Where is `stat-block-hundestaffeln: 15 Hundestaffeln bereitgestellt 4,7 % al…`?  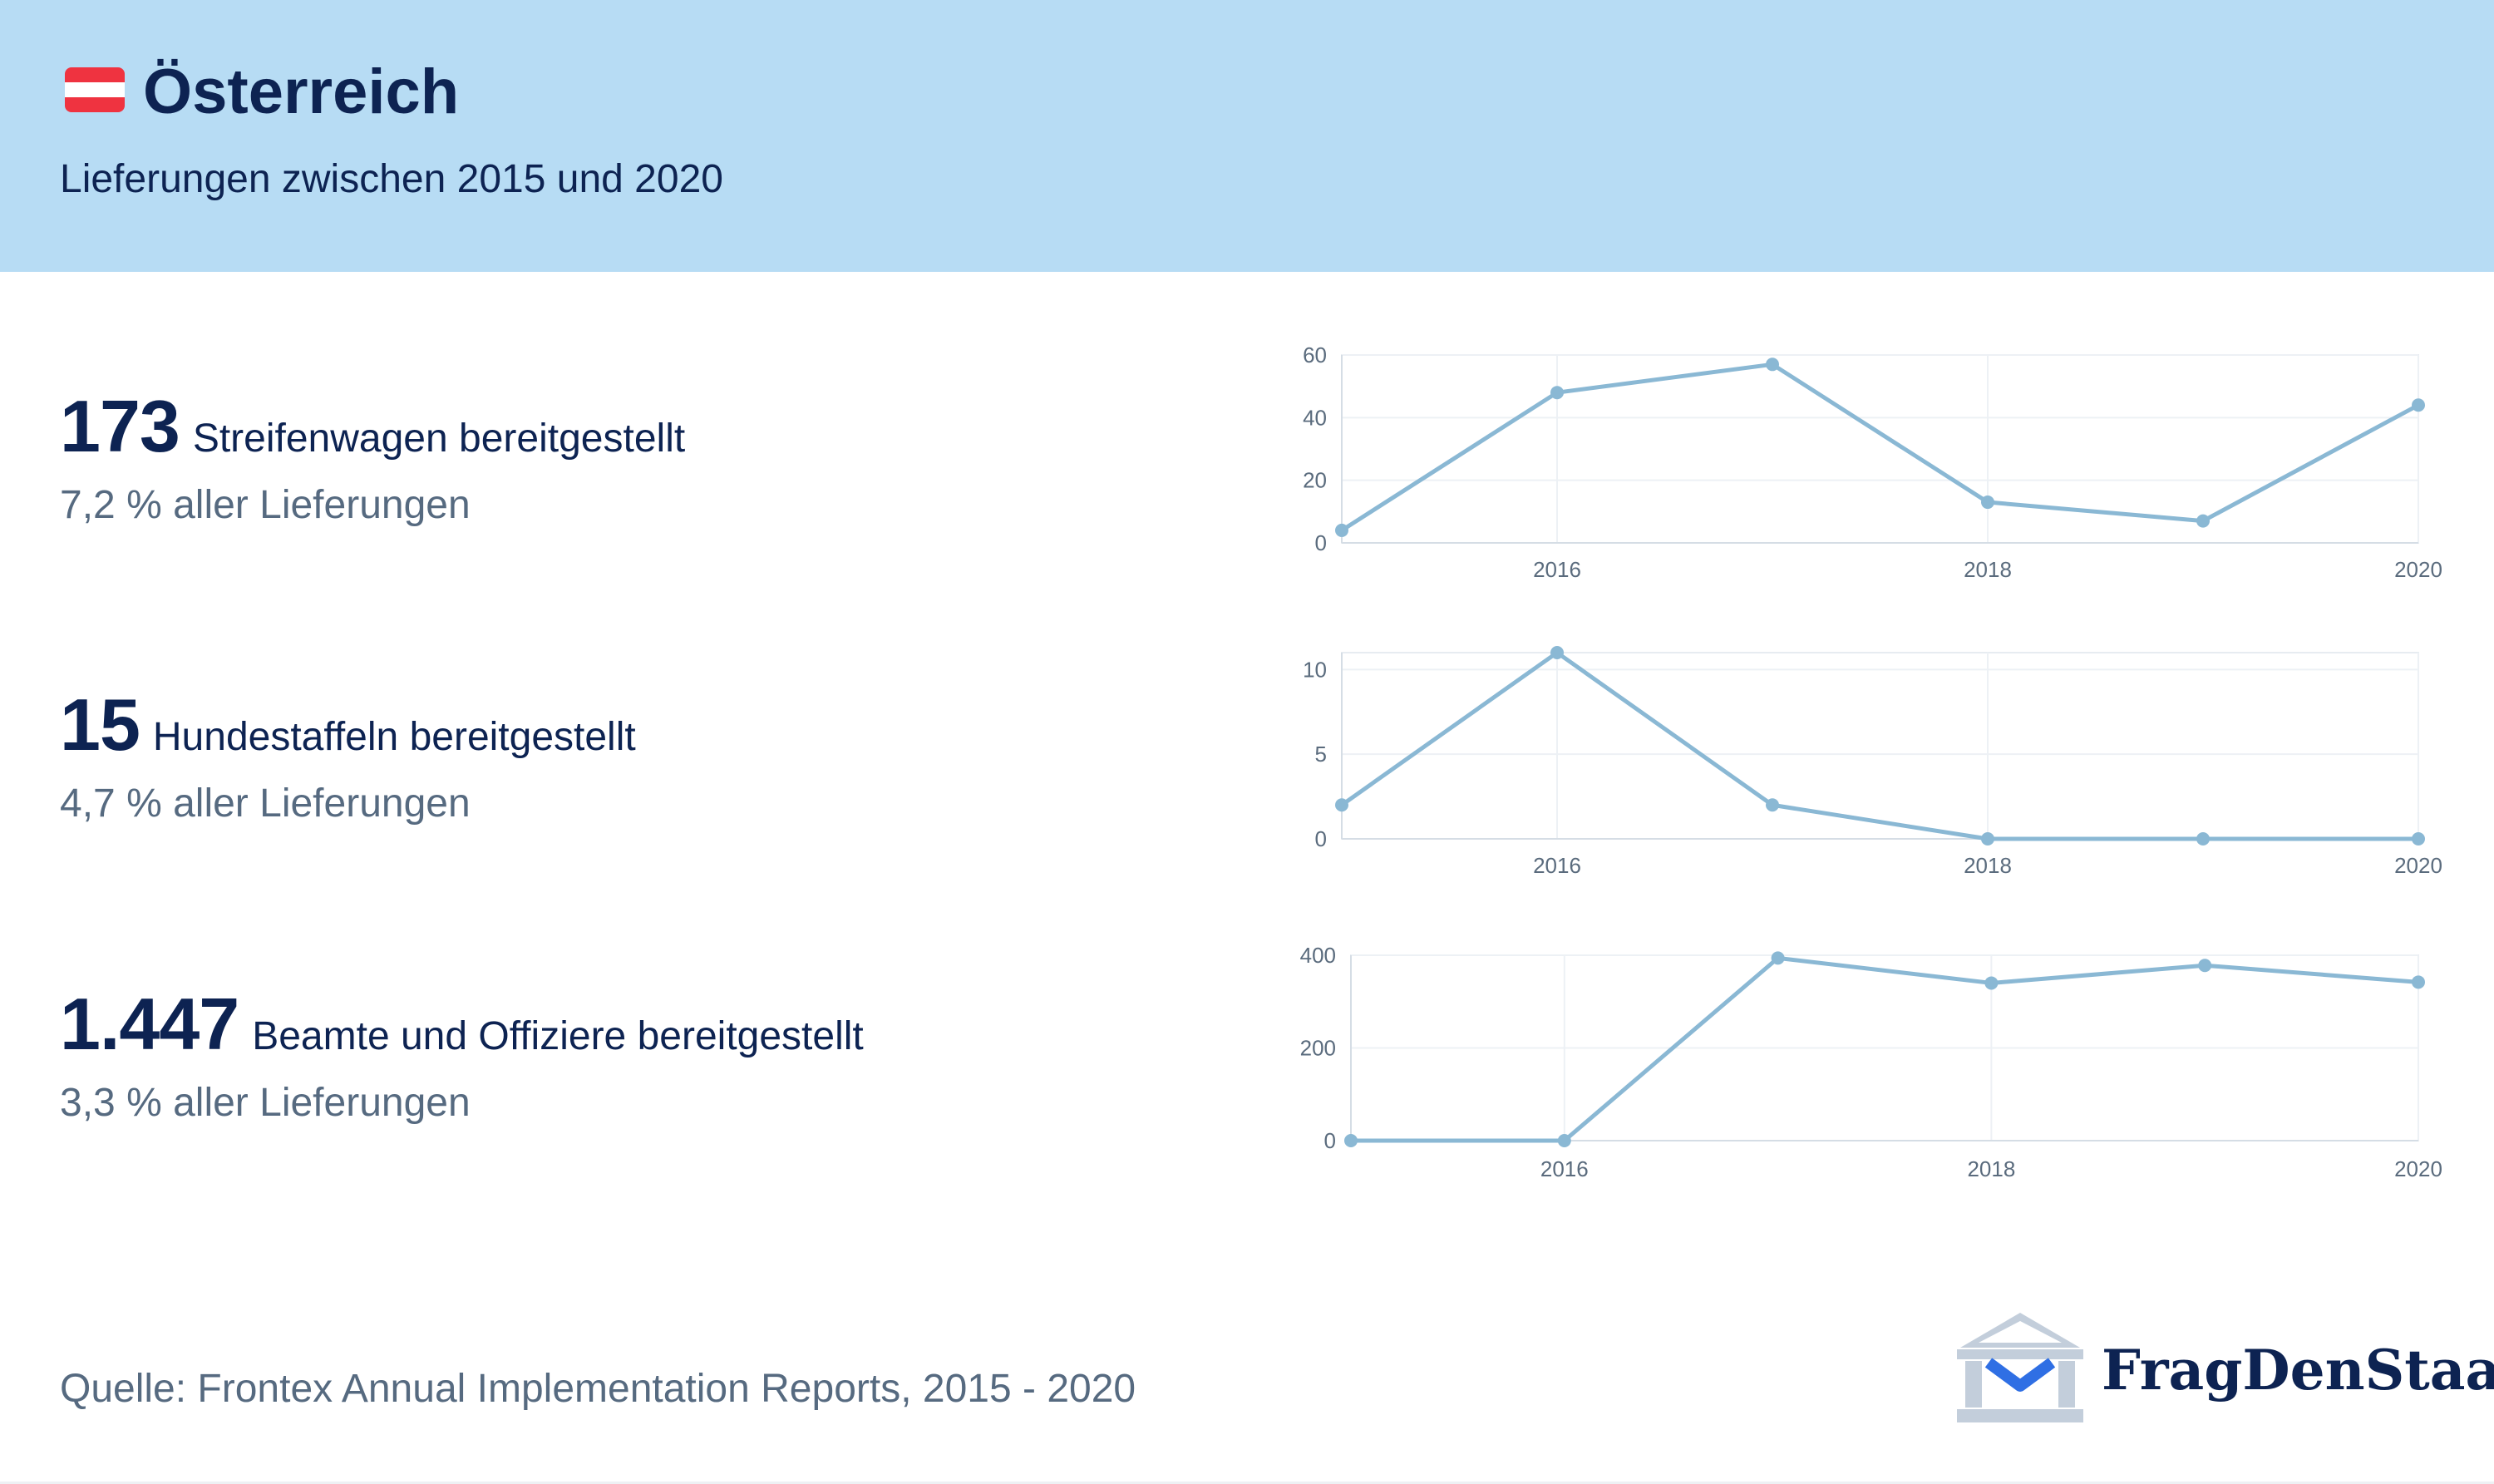
stat-block-hundestaffeln: 15 Hundestaffeln bereitgestellt 4,7 % al… is located at coordinates (348, 754).